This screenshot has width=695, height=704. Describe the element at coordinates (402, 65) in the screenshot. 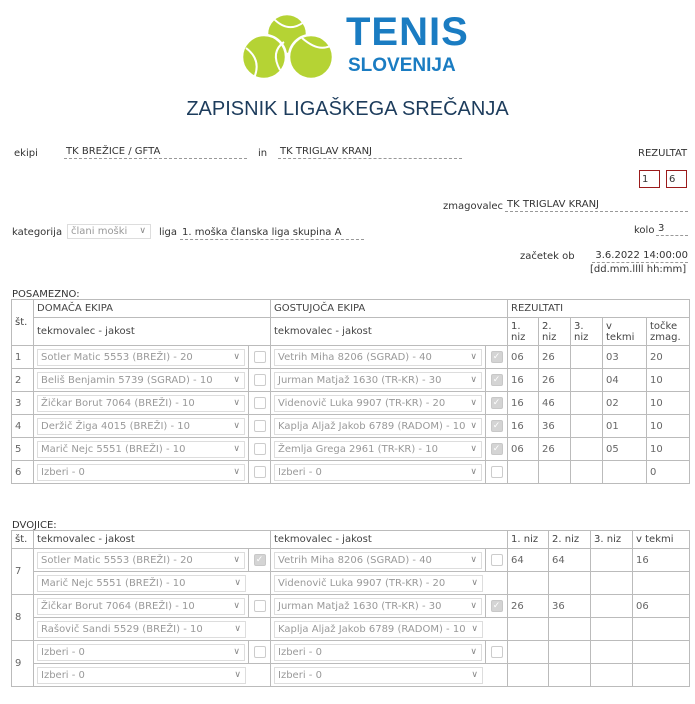

I see `logo-subtext: SLOVENIJA` at that location.